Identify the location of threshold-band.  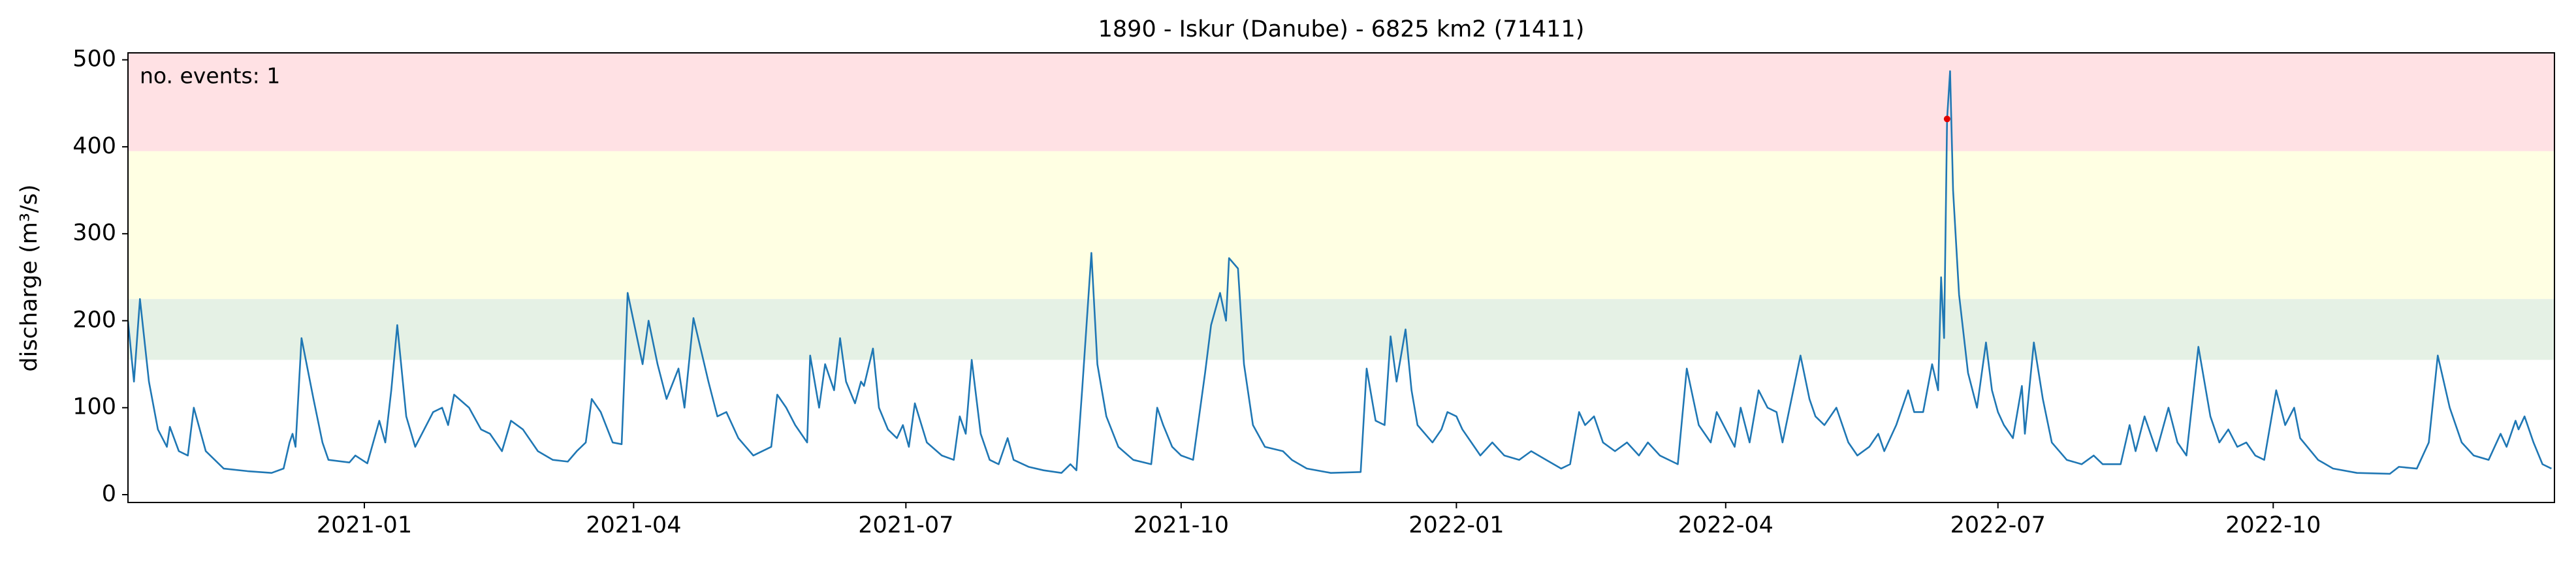
(1341, 329).